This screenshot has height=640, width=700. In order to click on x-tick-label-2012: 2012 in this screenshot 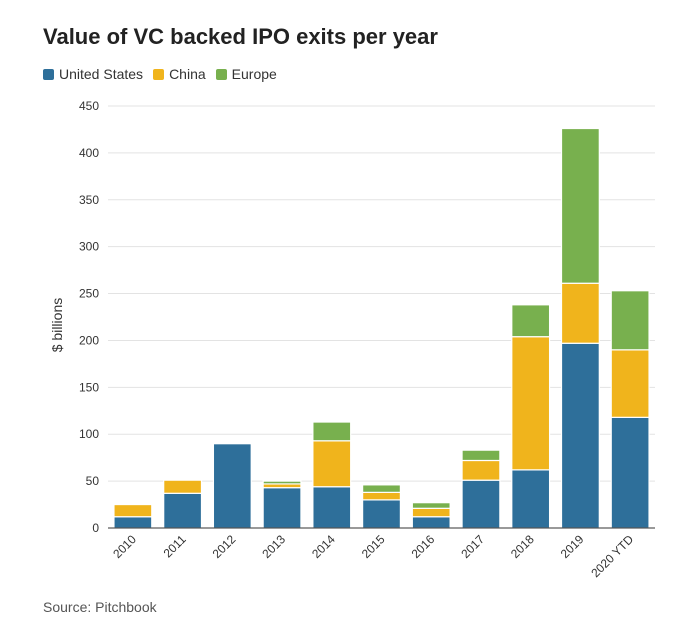, I will do `click(224, 546)`.